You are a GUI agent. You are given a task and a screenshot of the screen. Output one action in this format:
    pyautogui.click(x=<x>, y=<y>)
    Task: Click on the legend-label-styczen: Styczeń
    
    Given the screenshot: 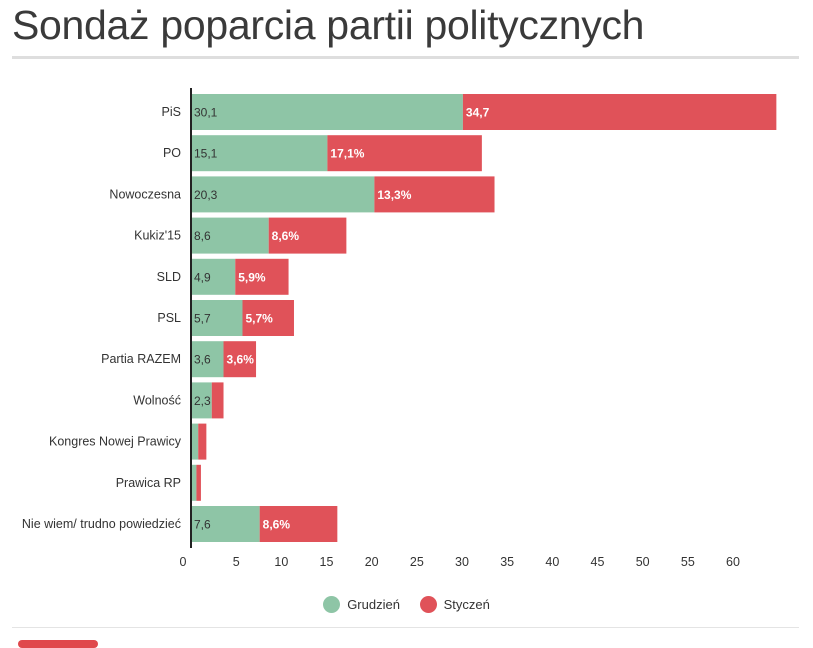 What is the action you would take?
    pyautogui.click(x=466, y=604)
    